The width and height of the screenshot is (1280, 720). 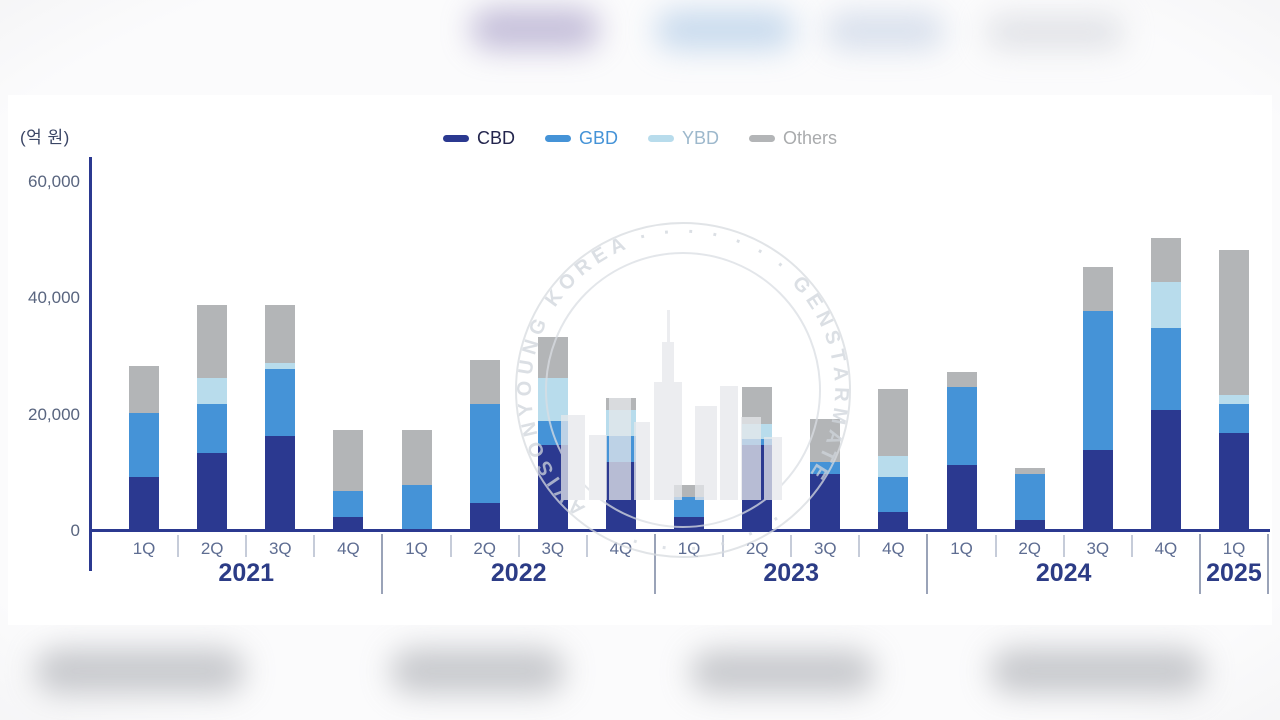 What do you see at coordinates (45, 137) in the screenshot?
I see `y-axis-unit-label: (억 원)` at bounding box center [45, 137].